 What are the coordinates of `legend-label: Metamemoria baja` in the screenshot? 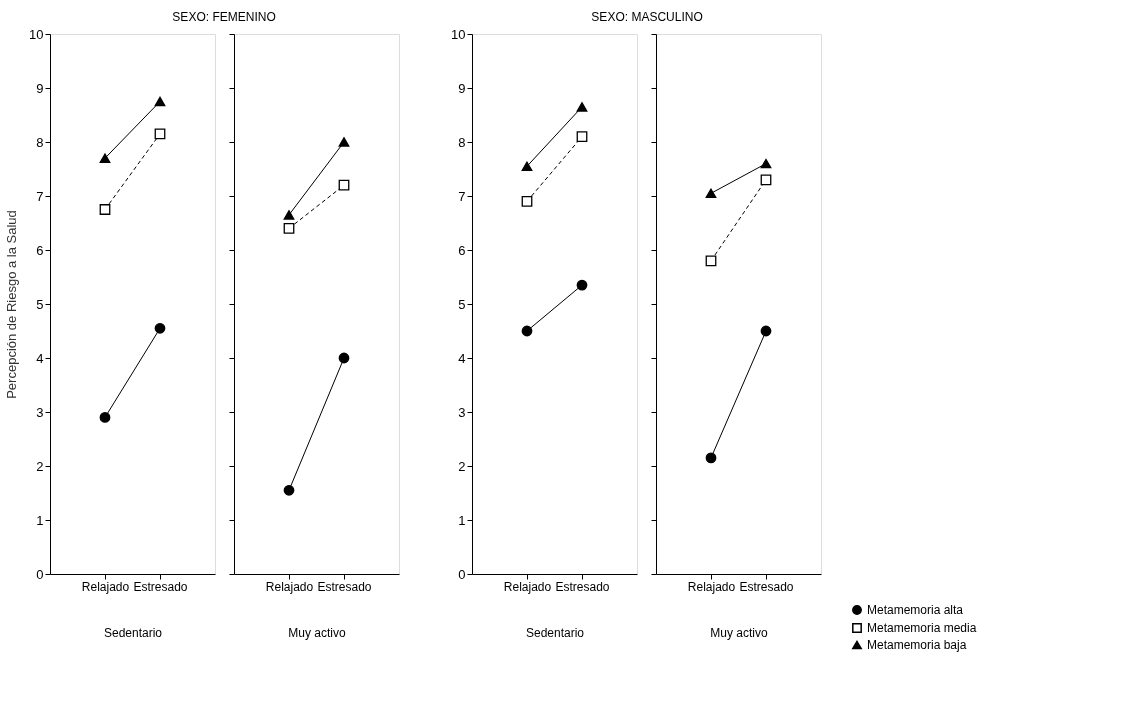 It's located at (917, 645).